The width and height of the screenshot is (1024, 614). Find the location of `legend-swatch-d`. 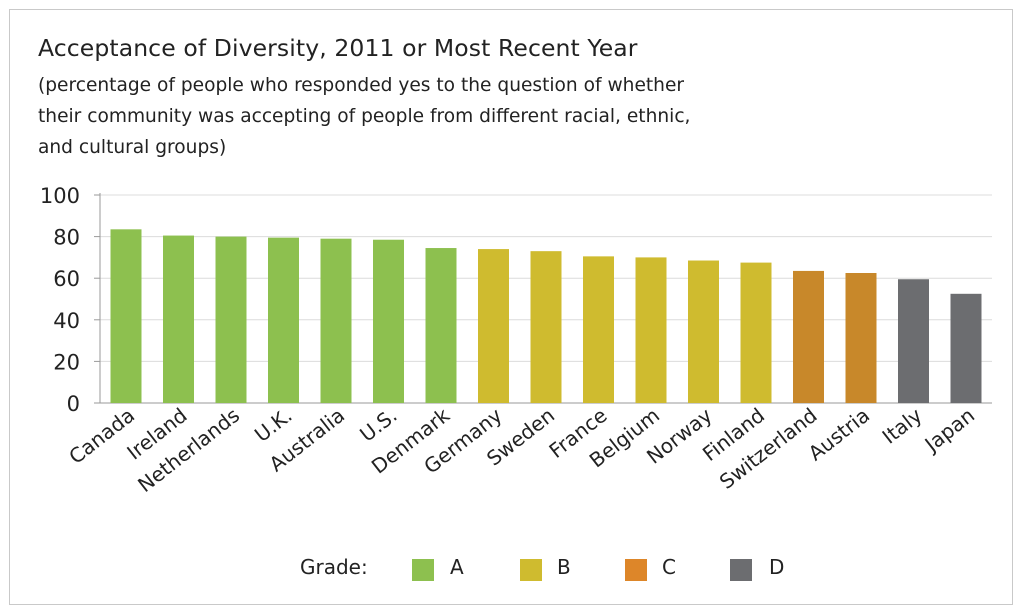

legend-swatch-d is located at coordinates (741, 570).